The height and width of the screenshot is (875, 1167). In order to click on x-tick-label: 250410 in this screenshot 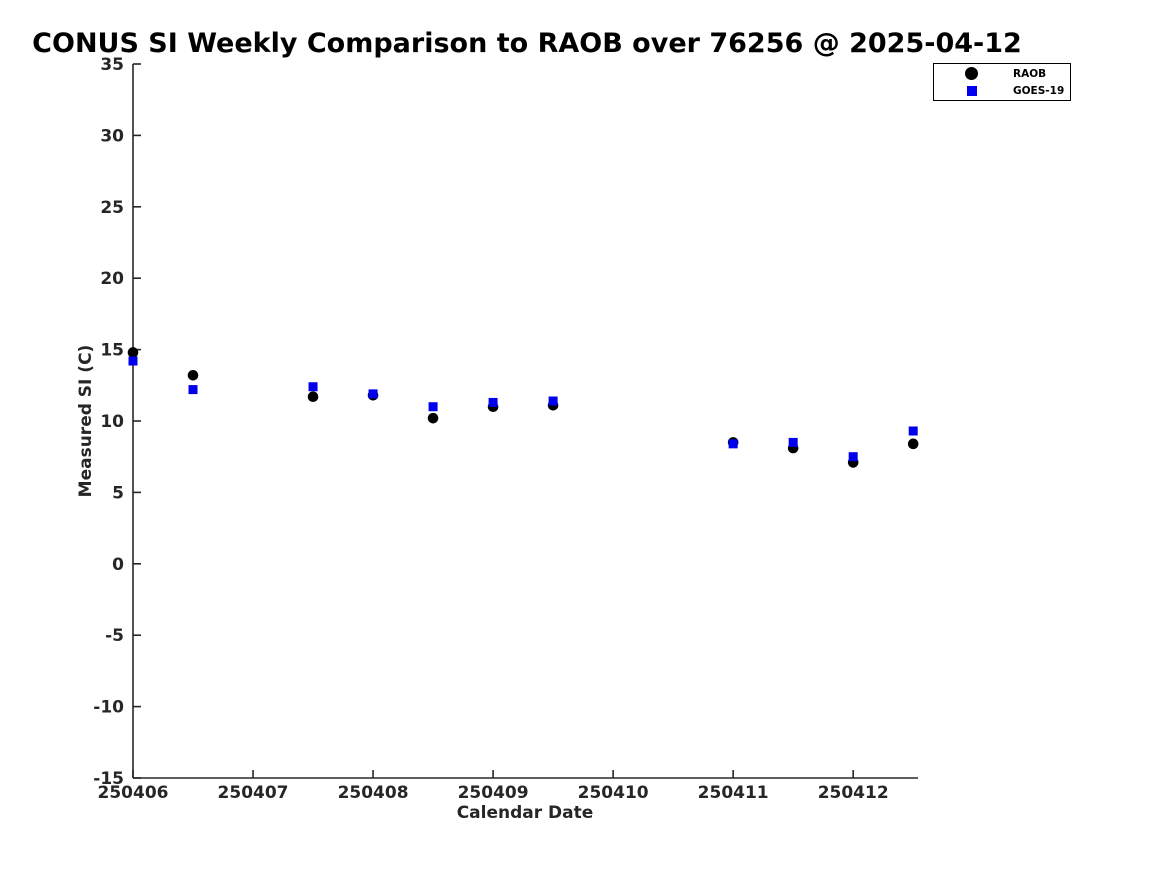, I will do `click(613, 793)`.